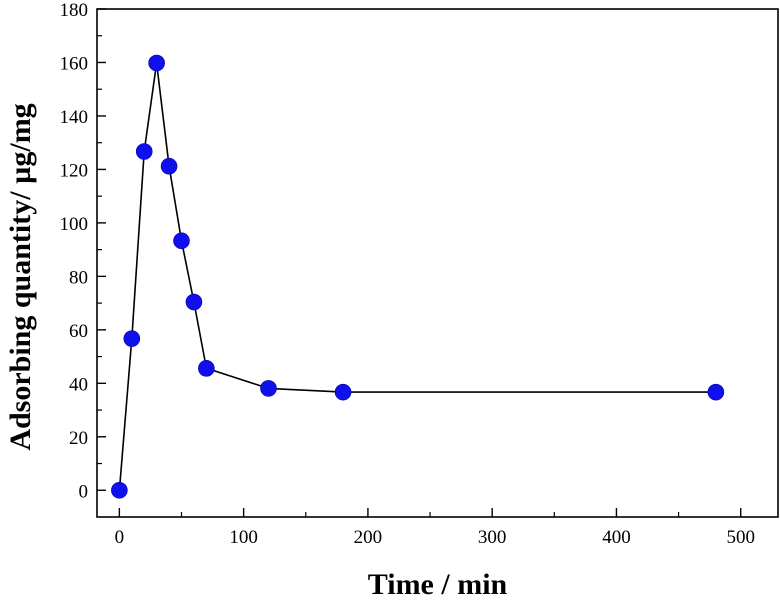 This screenshot has width=780, height=600. What do you see at coordinates (120, 537) in the screenshot?
I see `x-tick-label: 0` at bounding box center [120, 537].